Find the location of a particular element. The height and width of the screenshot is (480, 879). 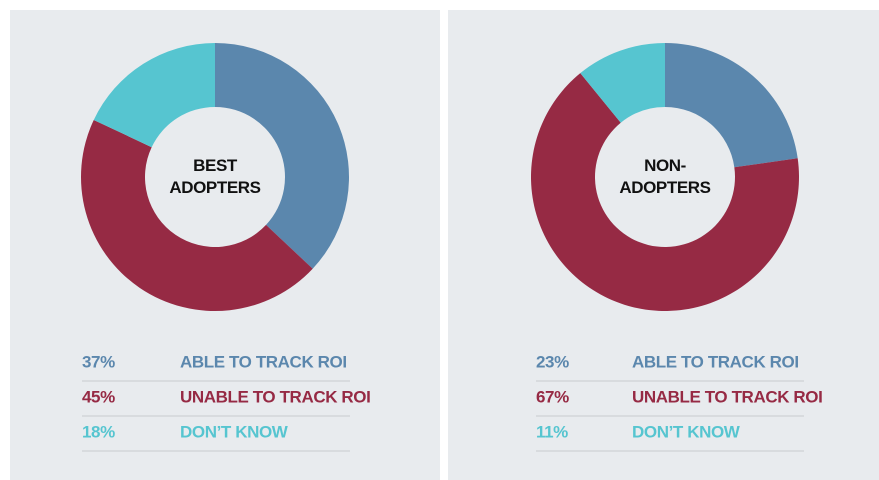

legend-value: 67% is located at coordinates (552, 396).